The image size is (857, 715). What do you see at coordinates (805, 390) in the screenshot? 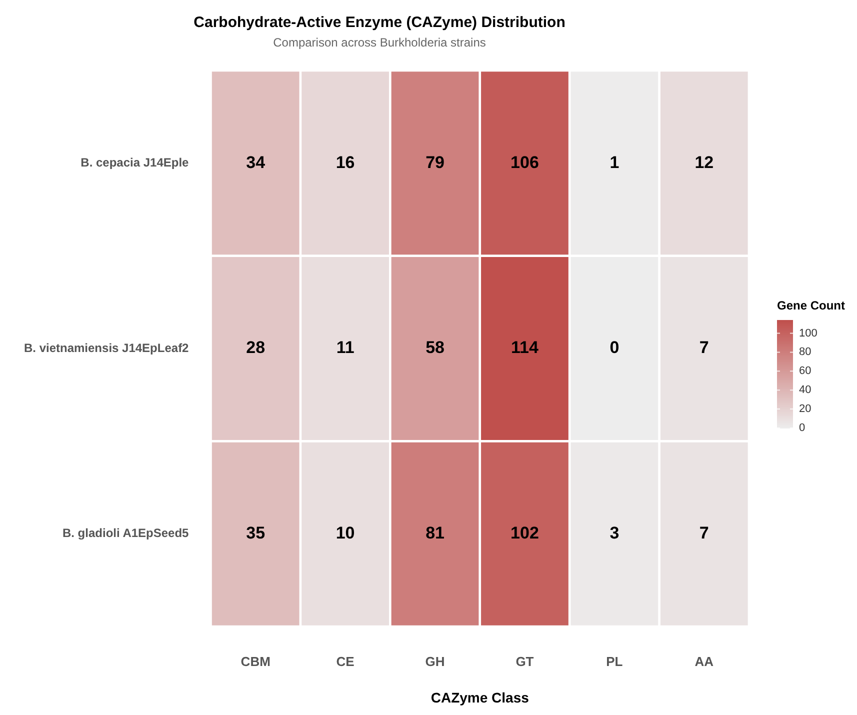
I see `color-bar-label: 40` at bounding box center [805, 390].